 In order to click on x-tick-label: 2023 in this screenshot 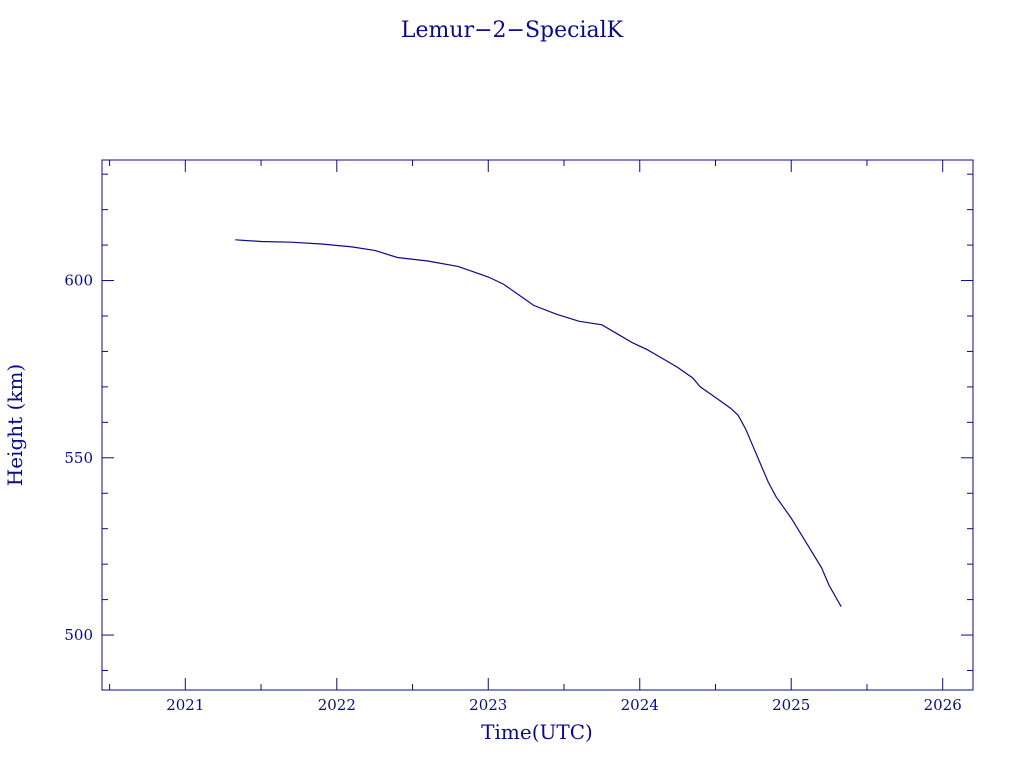, I will do `click(488, 705)`.